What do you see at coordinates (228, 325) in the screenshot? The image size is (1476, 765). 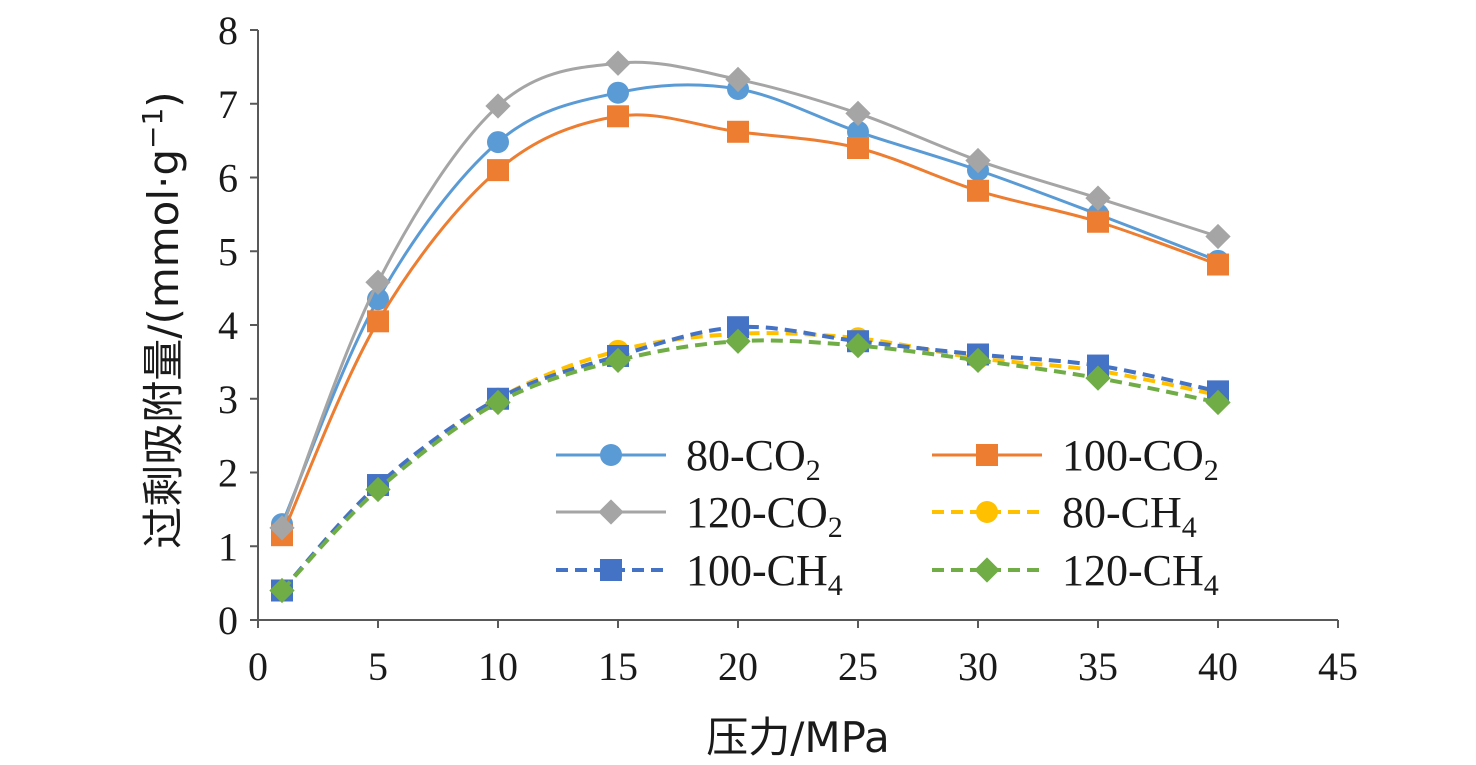 I see `y-tick-label: 4` at bounding box center [228, 325].